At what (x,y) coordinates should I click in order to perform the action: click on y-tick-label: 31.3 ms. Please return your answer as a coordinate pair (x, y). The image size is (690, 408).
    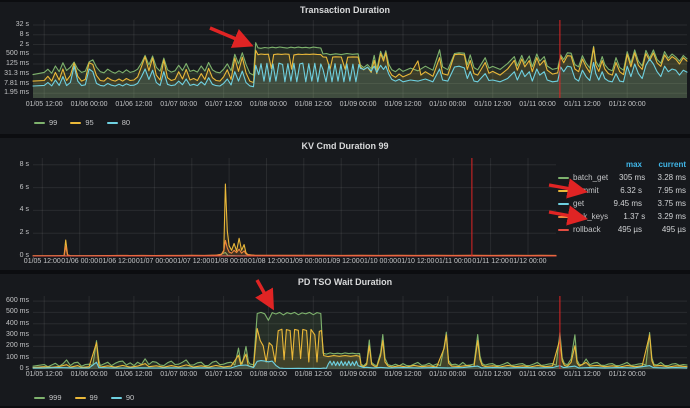
    Looking at the image, I should click on (16, 73).